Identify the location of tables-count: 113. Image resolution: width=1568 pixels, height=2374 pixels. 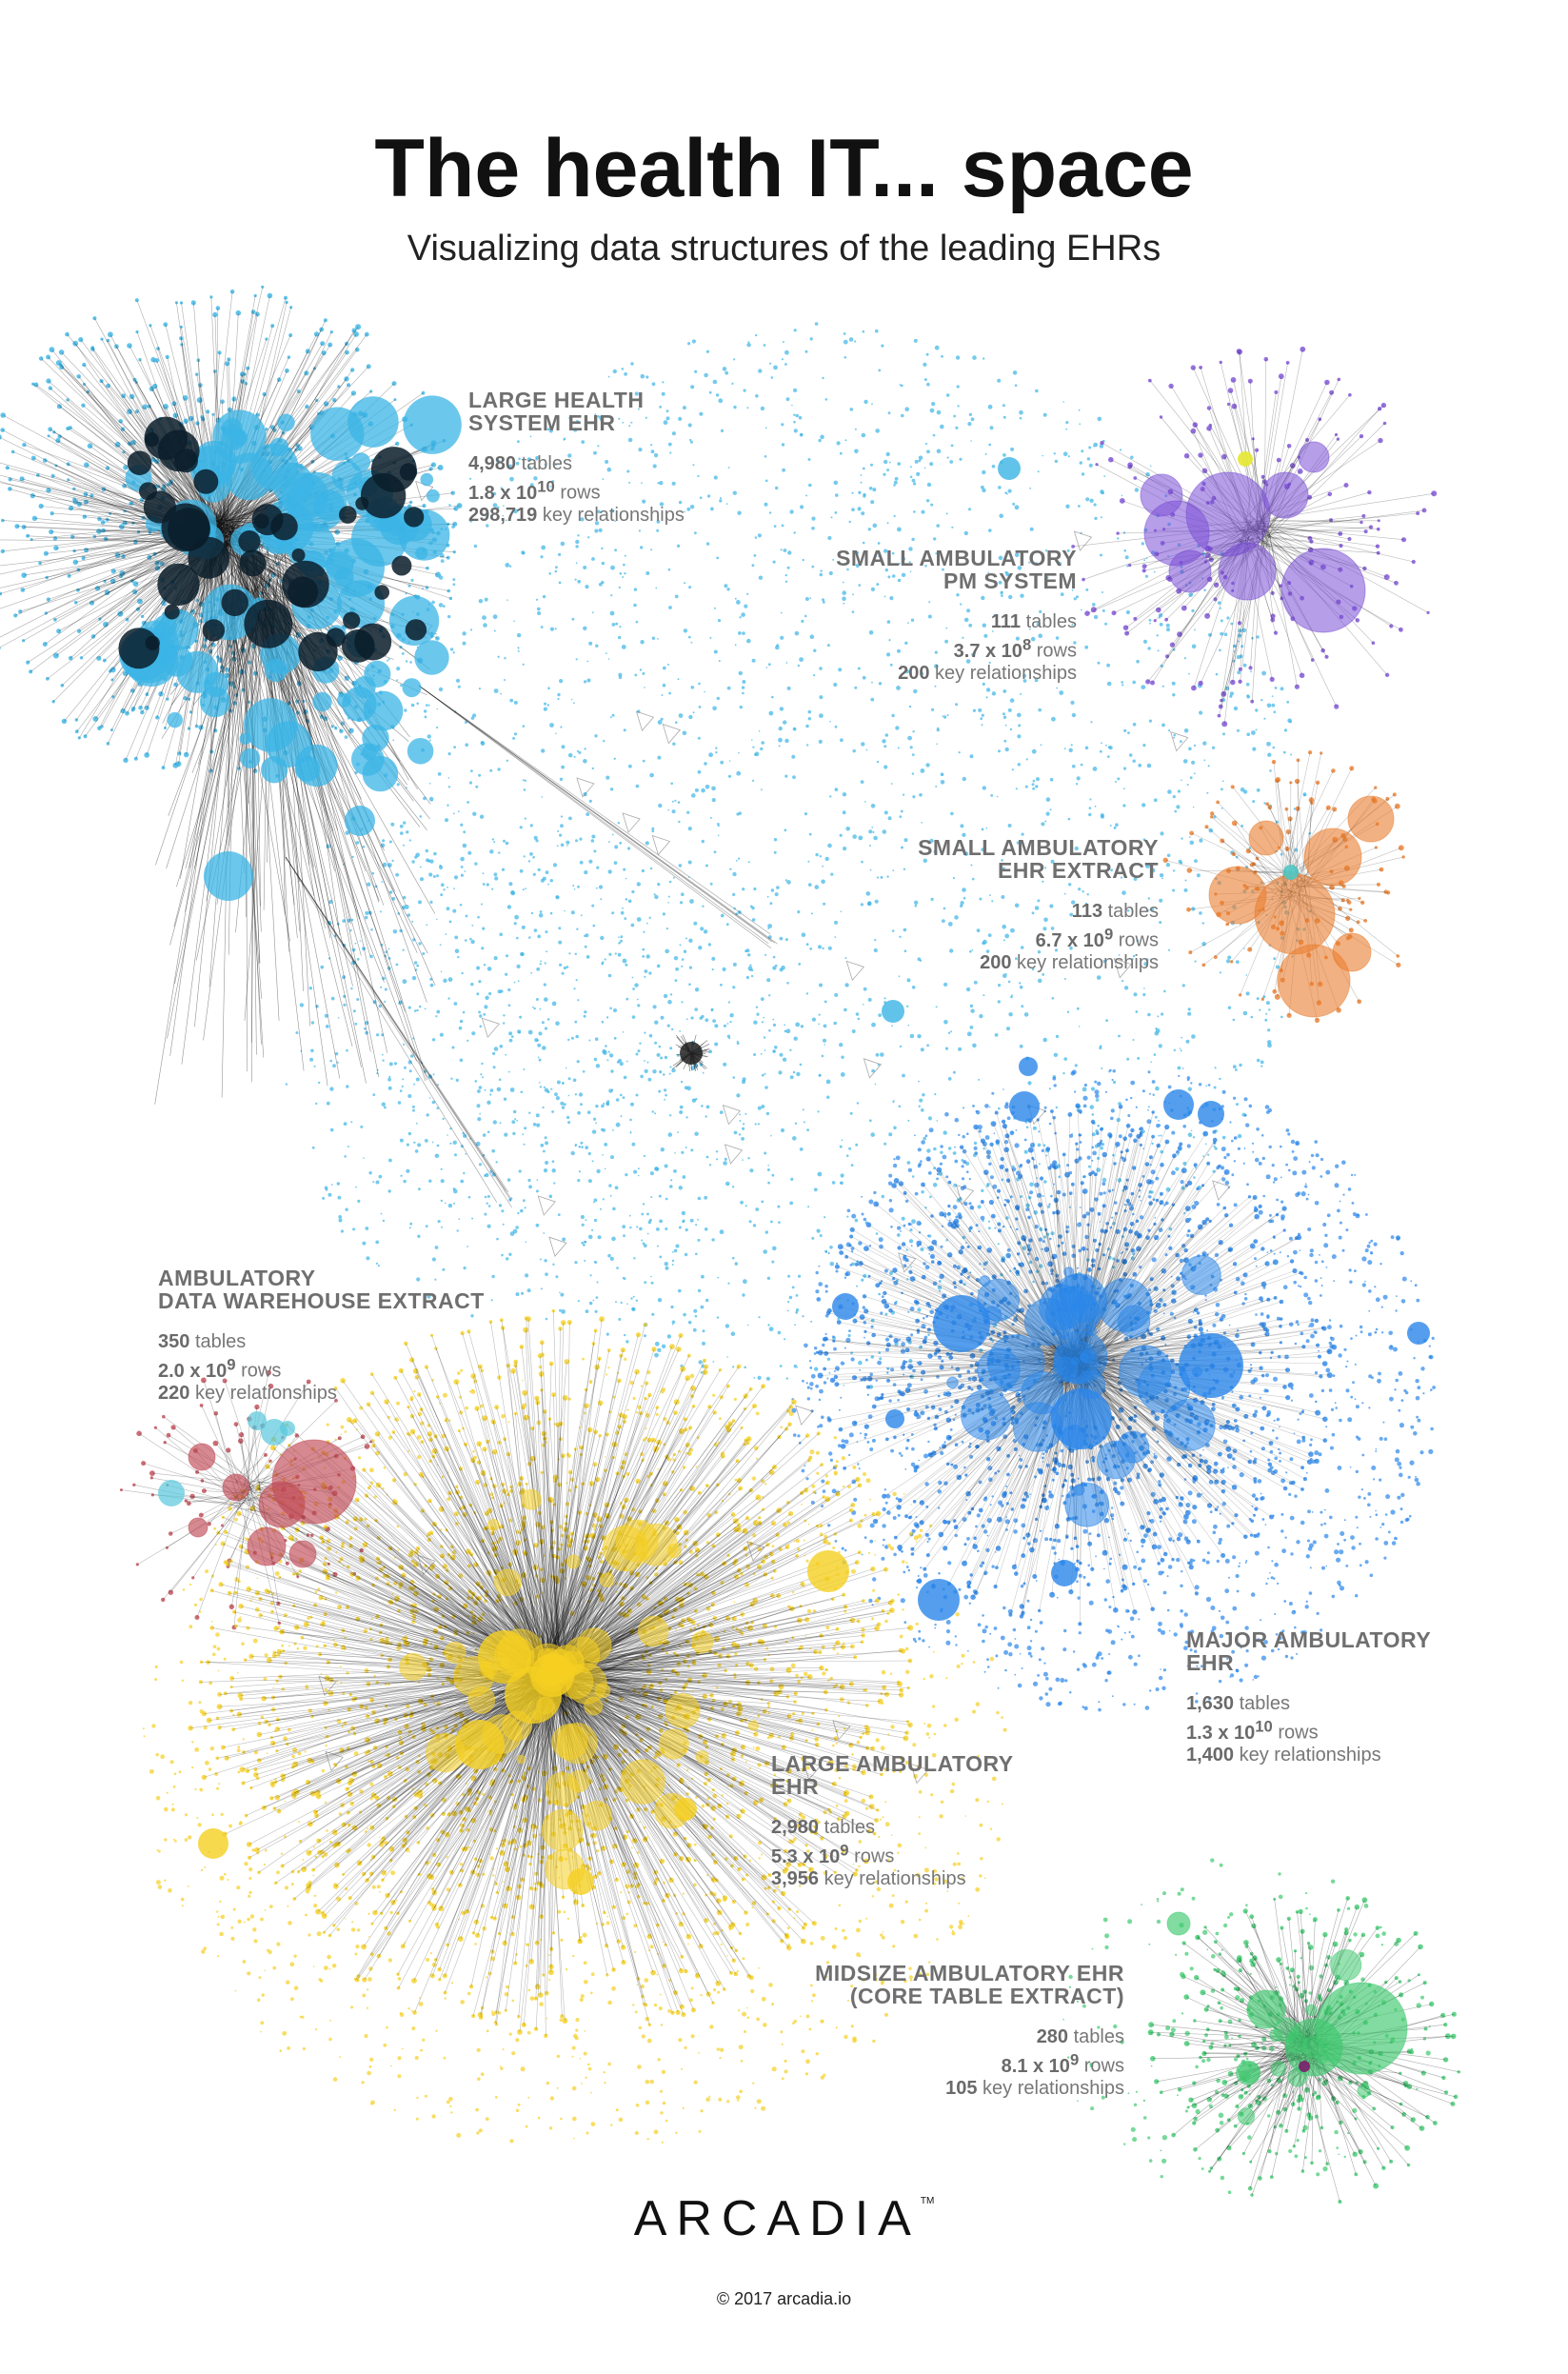
(1087, 912).